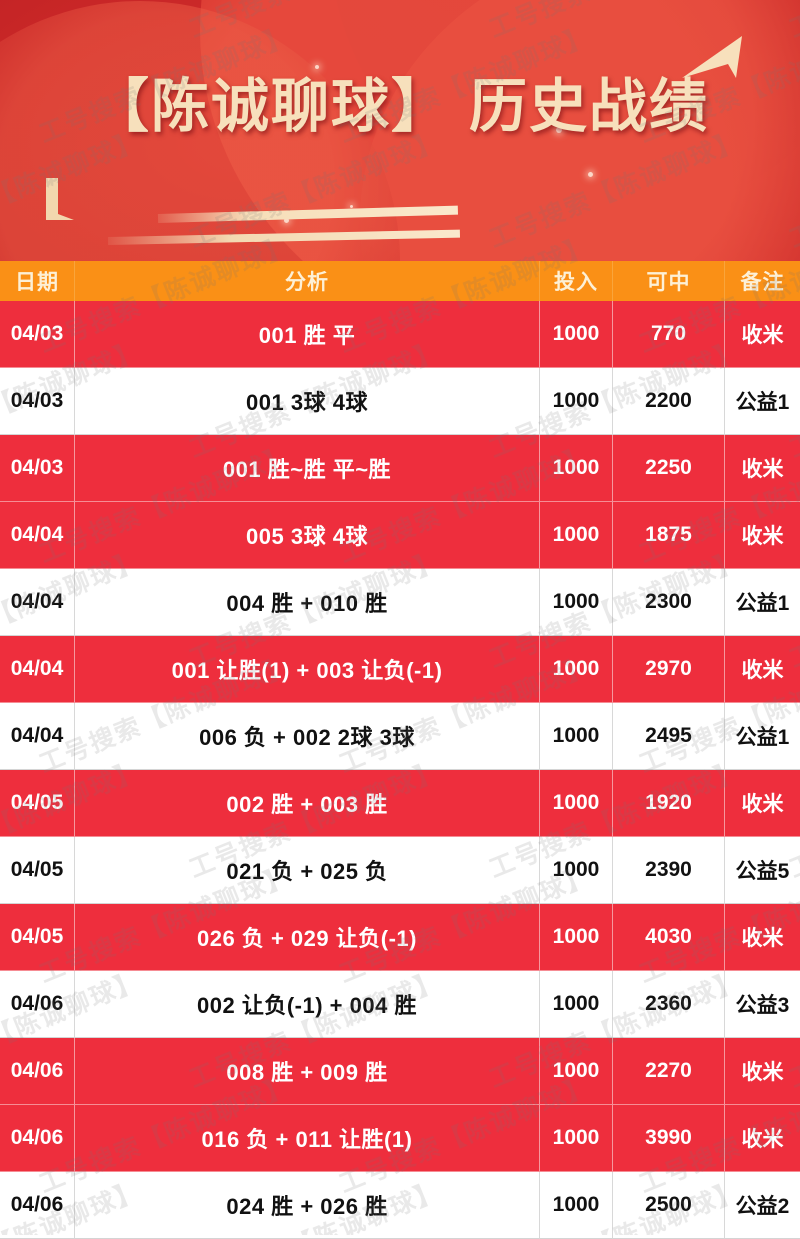  What do you see at coordinates (307, 401) in the screenshot?
I see `cell-analysis: 001 3球 4球` at bounding box center [307, 401].